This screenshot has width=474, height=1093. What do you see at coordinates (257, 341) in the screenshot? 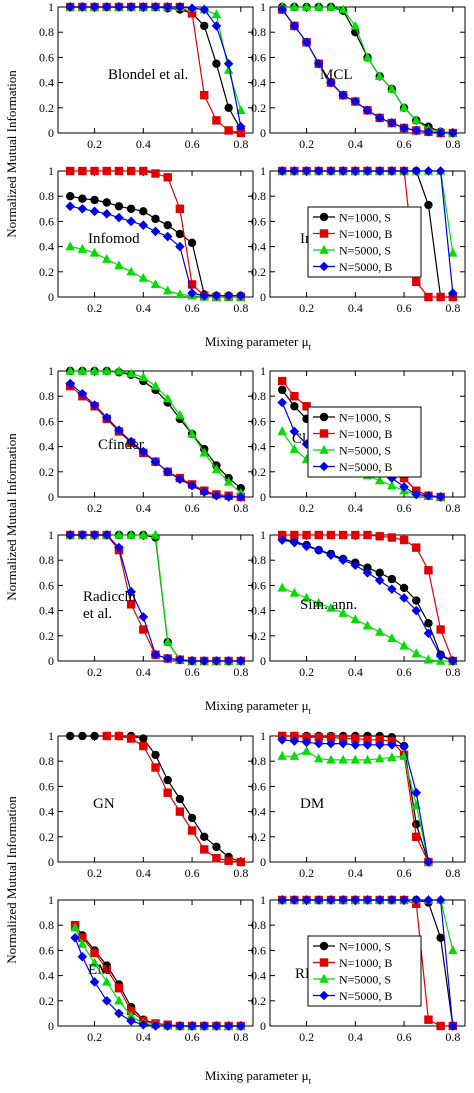
I see `x-axis-label-main: Mixing parameter μ` at bounding box center [257, 341].